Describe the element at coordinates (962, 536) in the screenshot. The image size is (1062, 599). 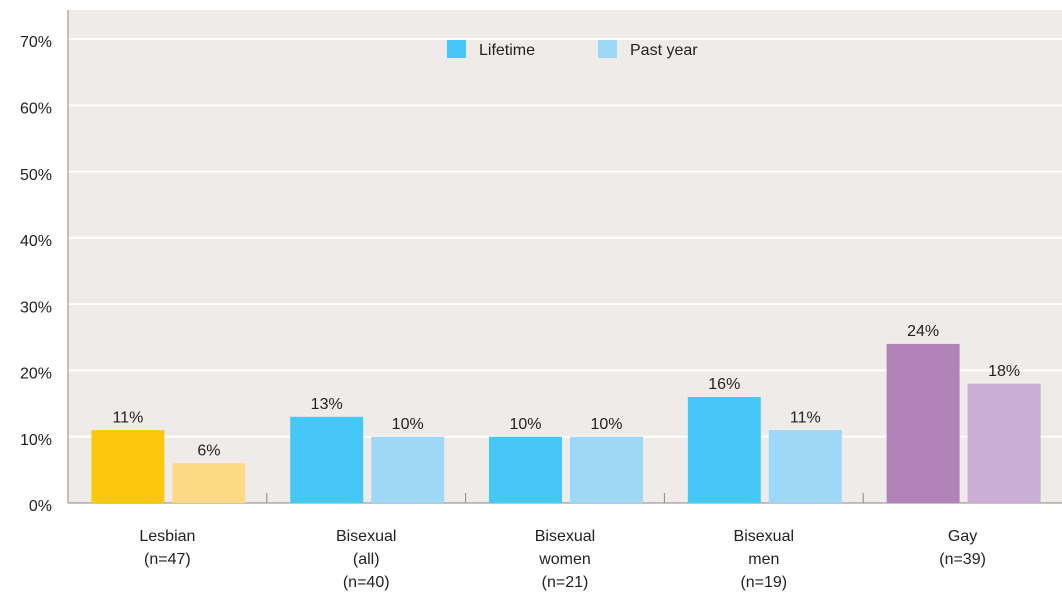
I see `x-tick-label: Gay` at that location.